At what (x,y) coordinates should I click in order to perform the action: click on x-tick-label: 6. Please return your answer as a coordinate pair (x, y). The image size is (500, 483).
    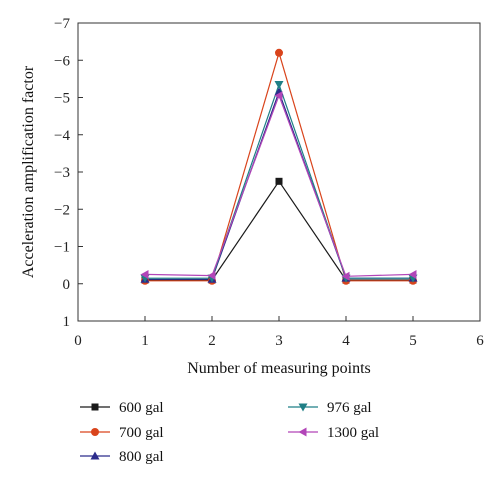
    Looking at the image, I should click on (480, 341).